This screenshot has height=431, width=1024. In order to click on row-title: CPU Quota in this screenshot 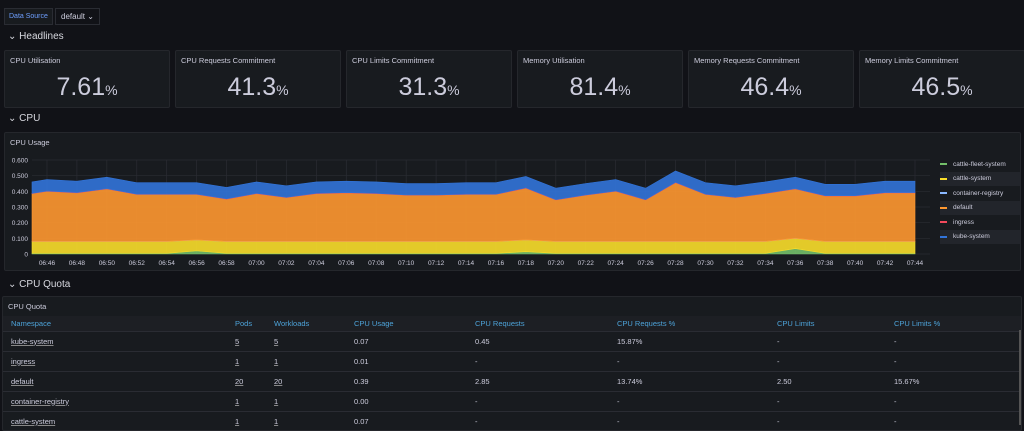, I will do `click(45, 284)`.